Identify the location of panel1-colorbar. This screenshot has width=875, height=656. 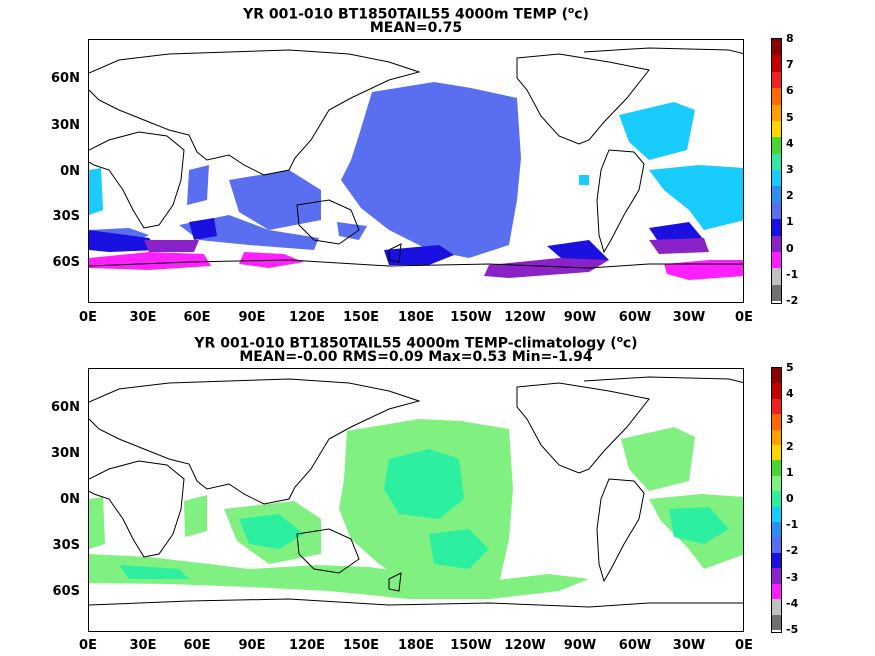
(776, 171).